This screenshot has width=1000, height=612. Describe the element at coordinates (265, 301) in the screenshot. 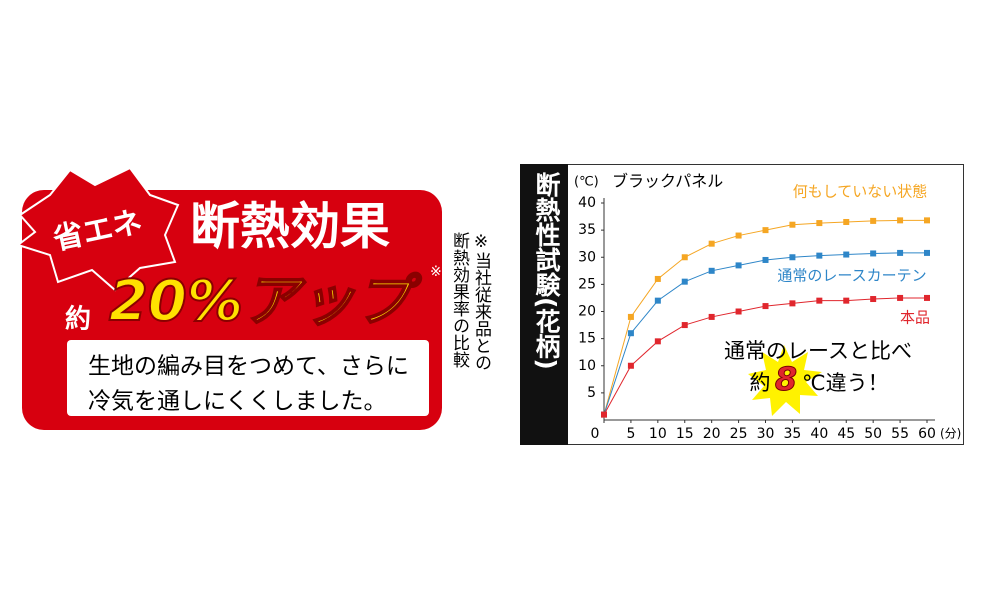

I see `highlight: 20%アップ` at that location.